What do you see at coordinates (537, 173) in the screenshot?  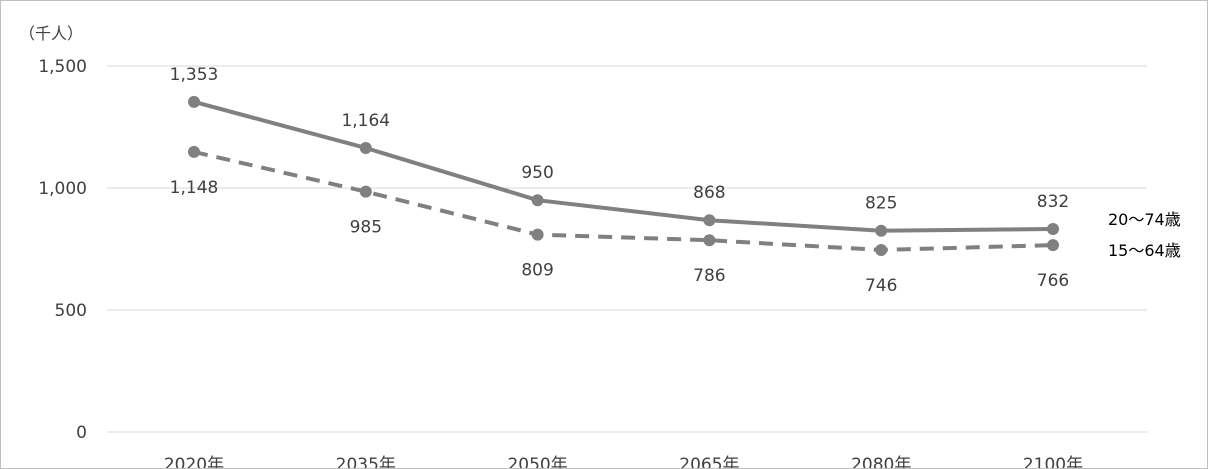 I see `data-label: 950` at bounding box center [537, 173].